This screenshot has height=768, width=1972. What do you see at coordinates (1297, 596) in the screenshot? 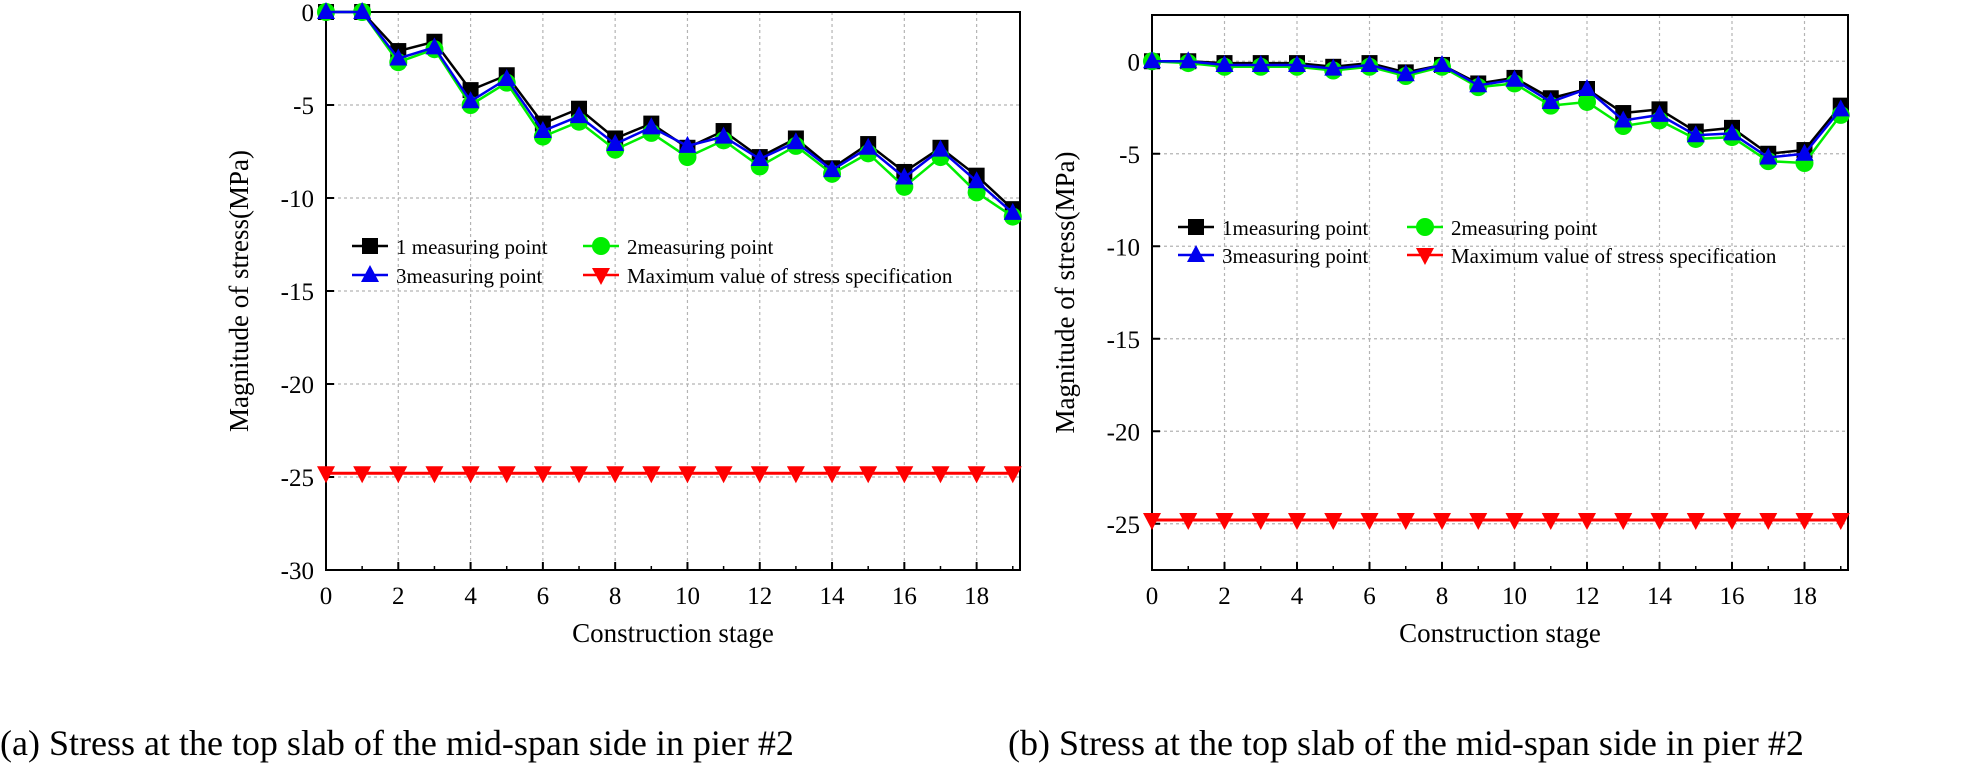
I see `x-tick-label: 4` at bounding box center [1297, 596].